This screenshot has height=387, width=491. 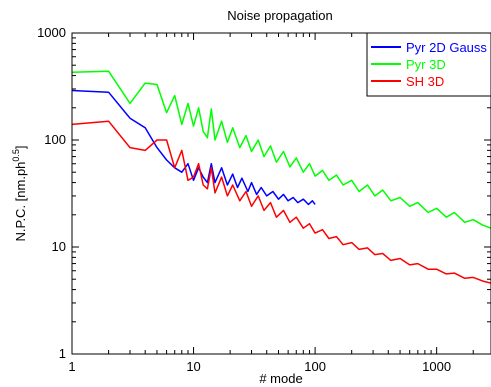 I want to click on x-tick-label: 10, so click(x=193, y=366).